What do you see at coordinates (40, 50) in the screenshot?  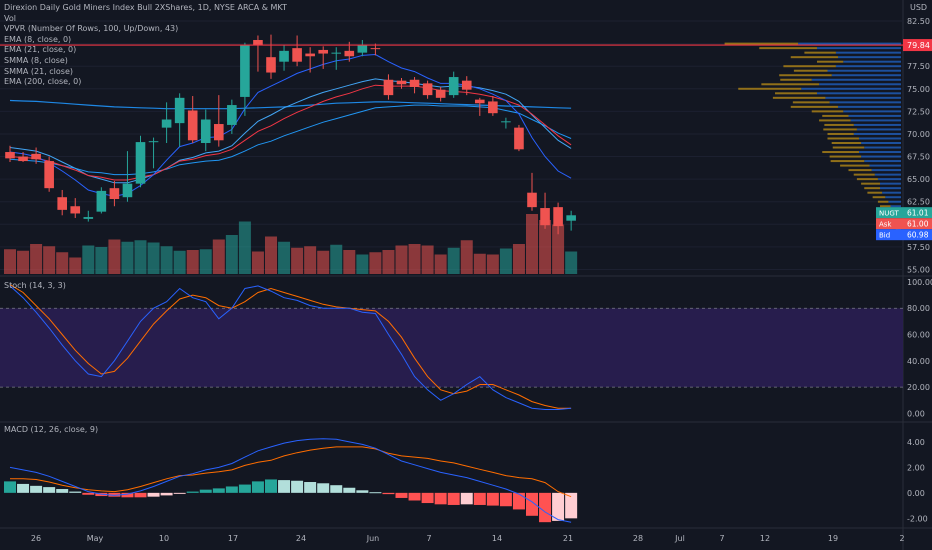 I see `legend-ema21: EMA (21, close, 0)` at bounding box center [40, 50].